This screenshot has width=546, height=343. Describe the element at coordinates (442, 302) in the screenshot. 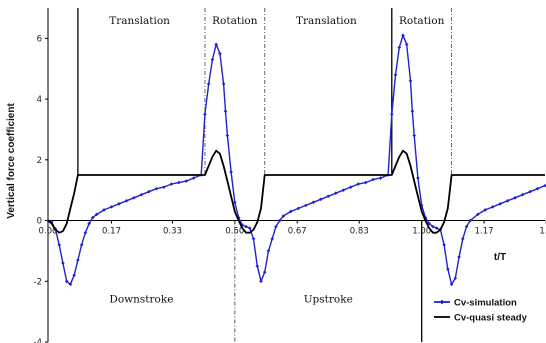

I see `legend-marker` at that location.